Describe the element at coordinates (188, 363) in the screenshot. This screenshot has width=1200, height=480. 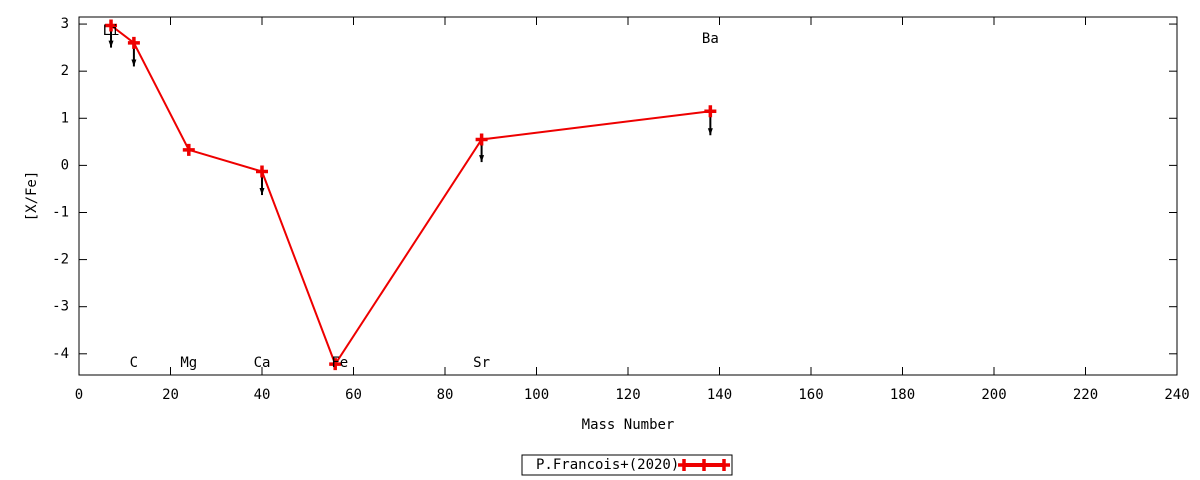
I see `element-label: Mg` at that location.